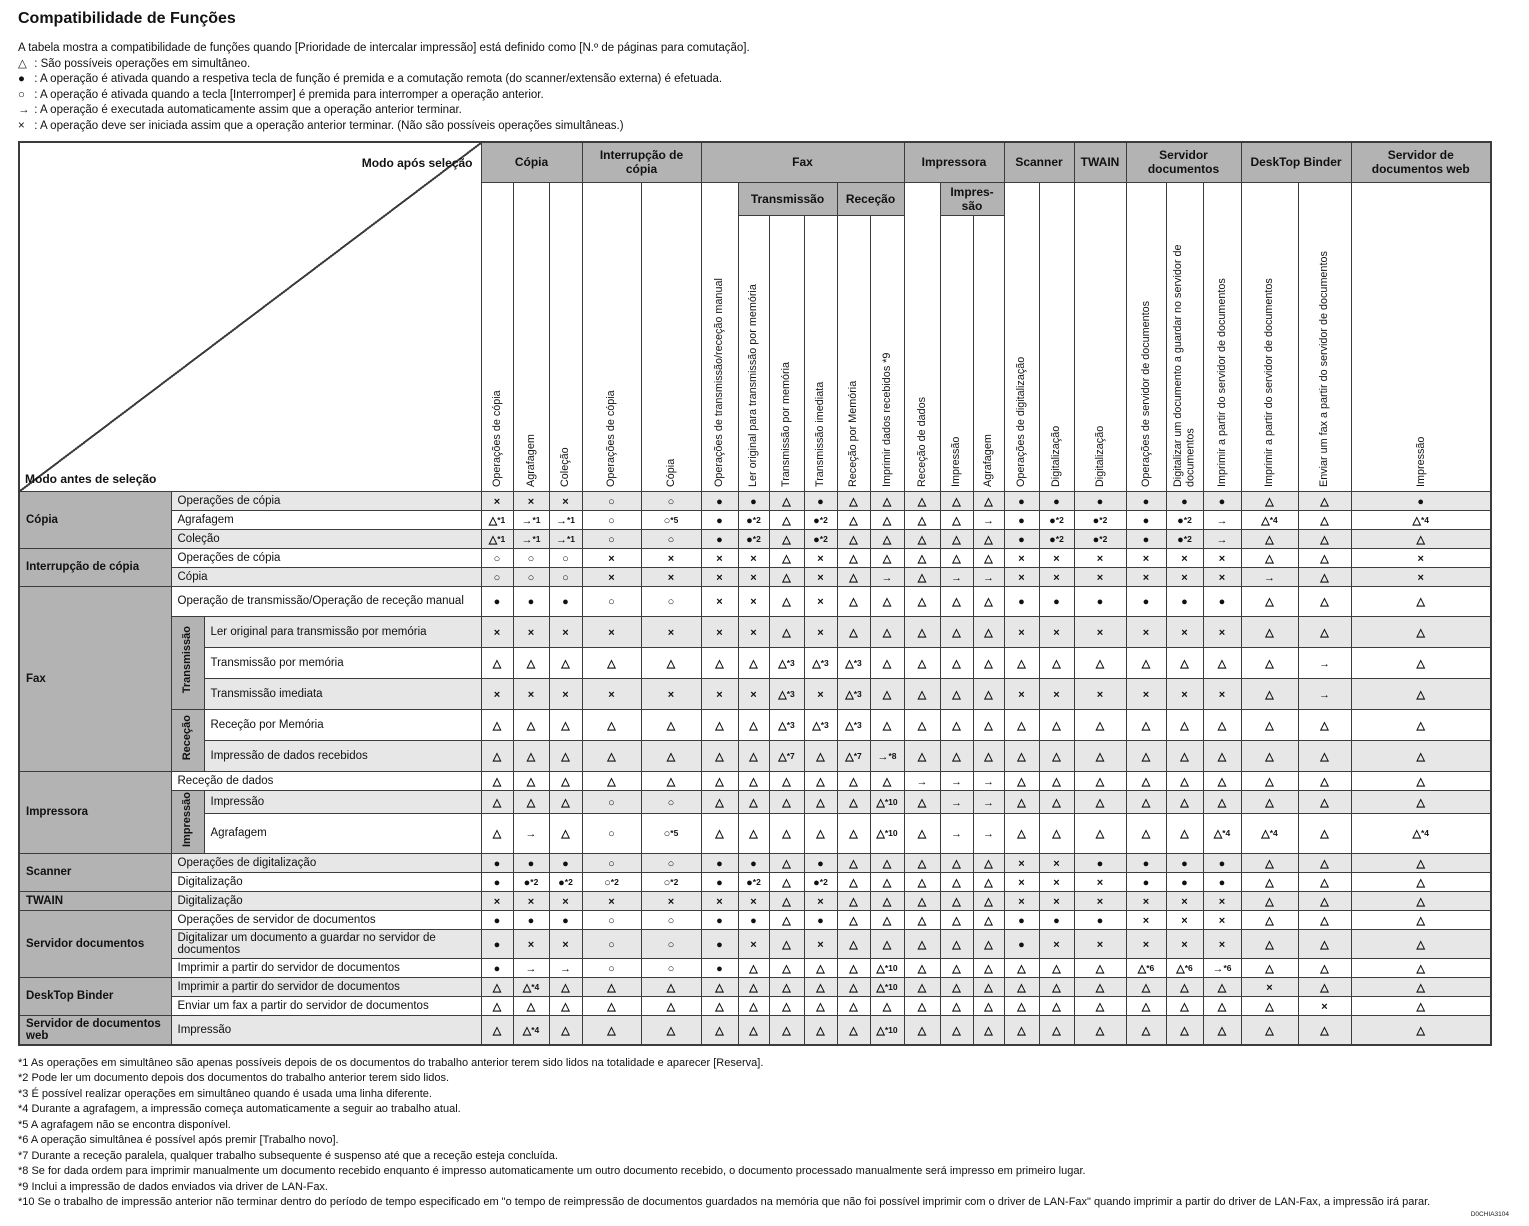 The height and width of the screenshot is (1226, 1529). I want to click on footnote-ref: *7, so click(857, 755).